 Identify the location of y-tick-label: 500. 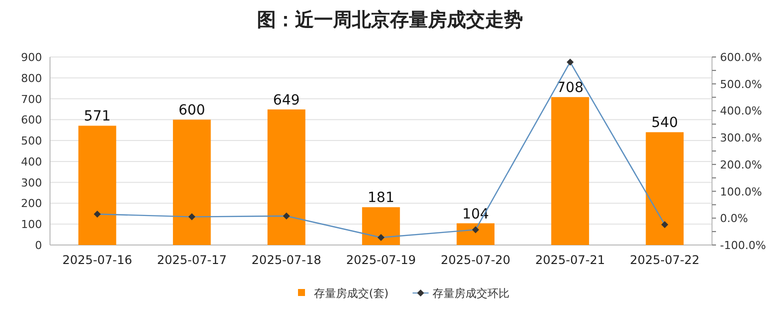
(31, 141).